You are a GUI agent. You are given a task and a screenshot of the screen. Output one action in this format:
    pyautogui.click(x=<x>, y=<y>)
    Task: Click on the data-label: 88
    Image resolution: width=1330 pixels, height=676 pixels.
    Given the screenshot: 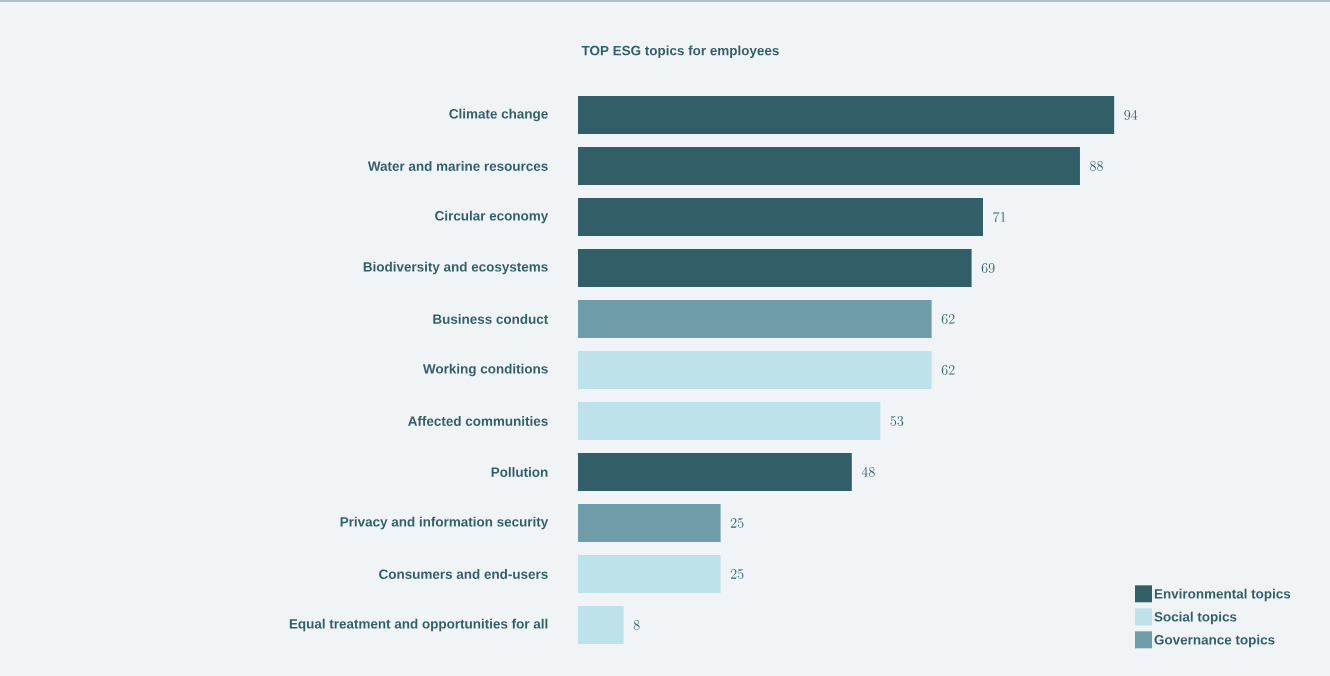 What is the action you would take?
    pyautogui.click(x=1096, y=166)
    